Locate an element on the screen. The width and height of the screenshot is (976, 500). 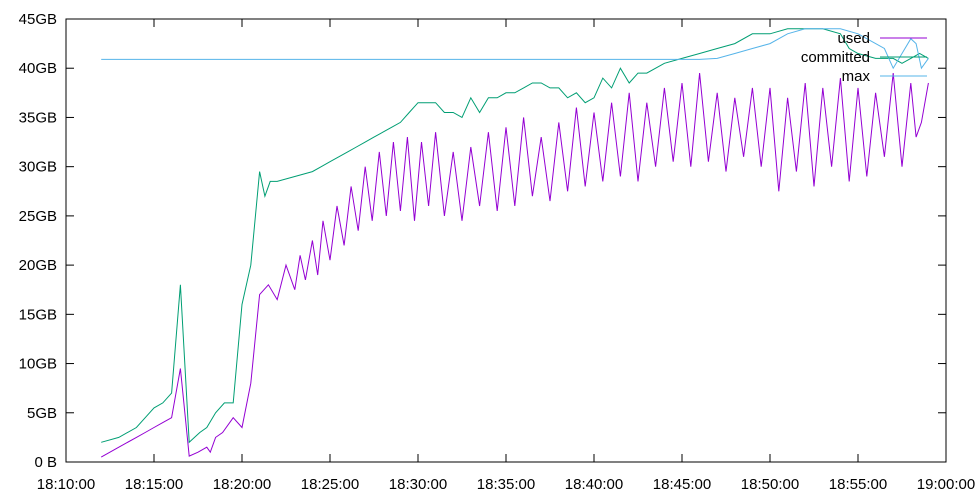
legend-label: committed is located at coordinates (835, 57).